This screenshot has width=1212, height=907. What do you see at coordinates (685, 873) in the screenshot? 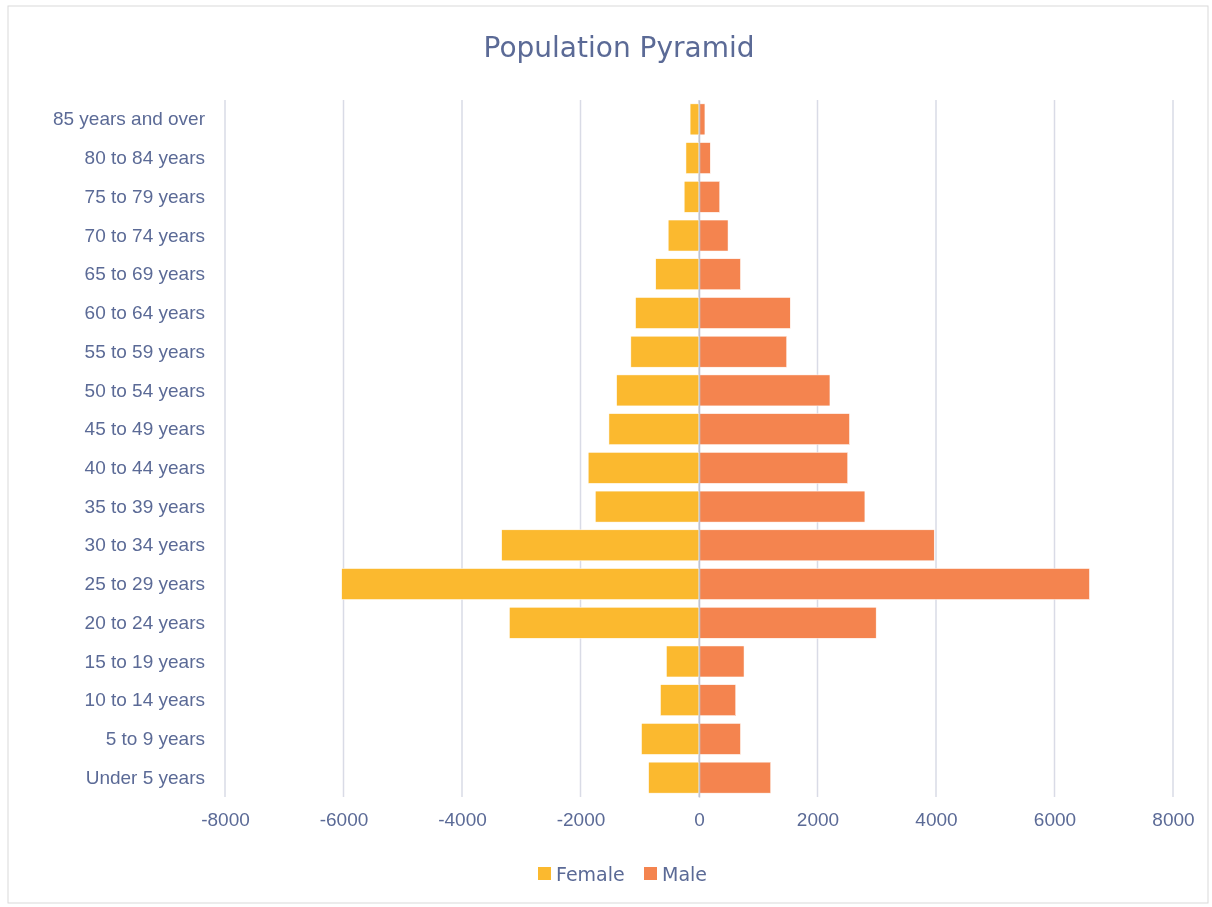
I see `legend-label: Male` at bounding box center [685, 873].